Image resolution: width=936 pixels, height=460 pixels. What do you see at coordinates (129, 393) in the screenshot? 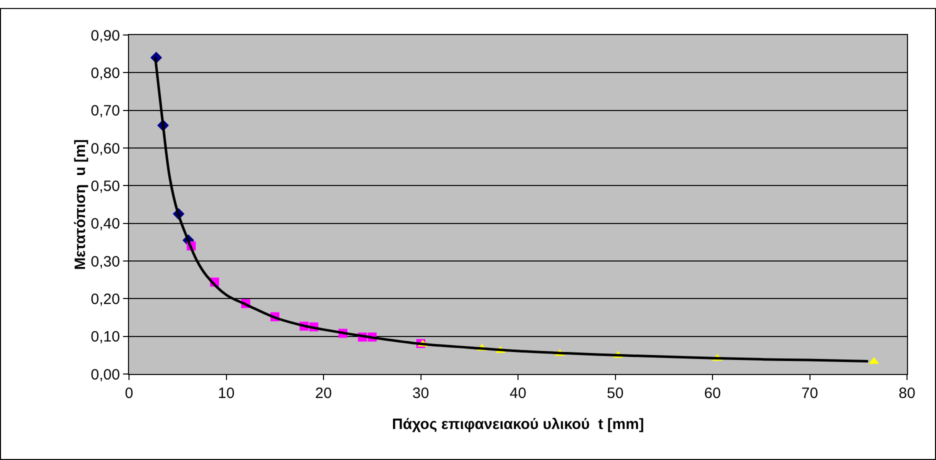
I see `x-tick-label: 0` at bounding box center [129, 393].